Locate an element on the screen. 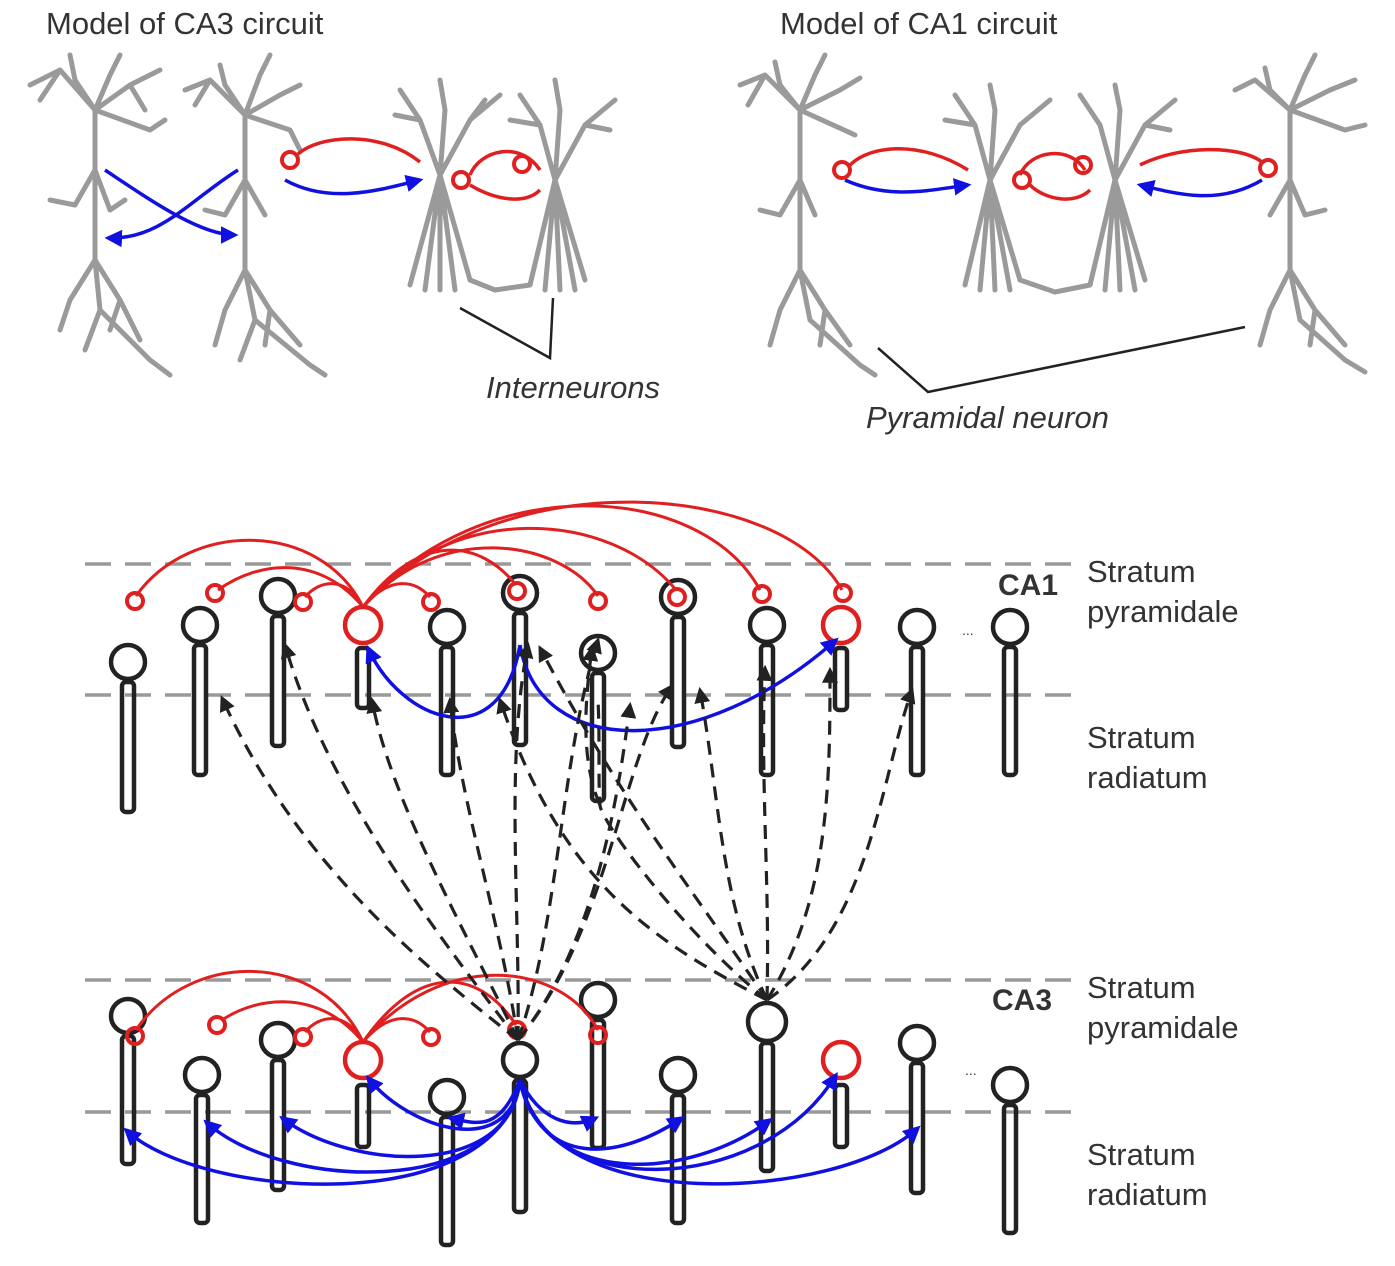 The height and width of the screenshot is (1266, 1395). ca1-model-synapses is located at coordinates (1055, 172).